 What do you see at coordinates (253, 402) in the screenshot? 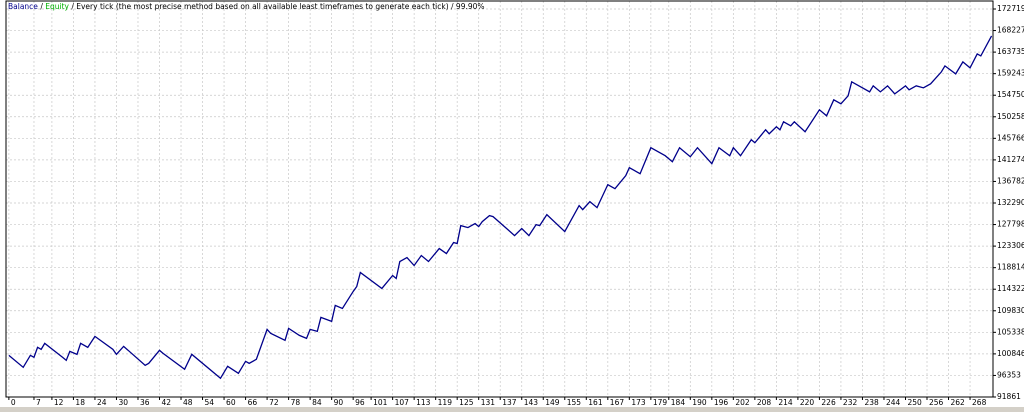
I see `x-tick-label: 66` at bounding box center [253, 402].